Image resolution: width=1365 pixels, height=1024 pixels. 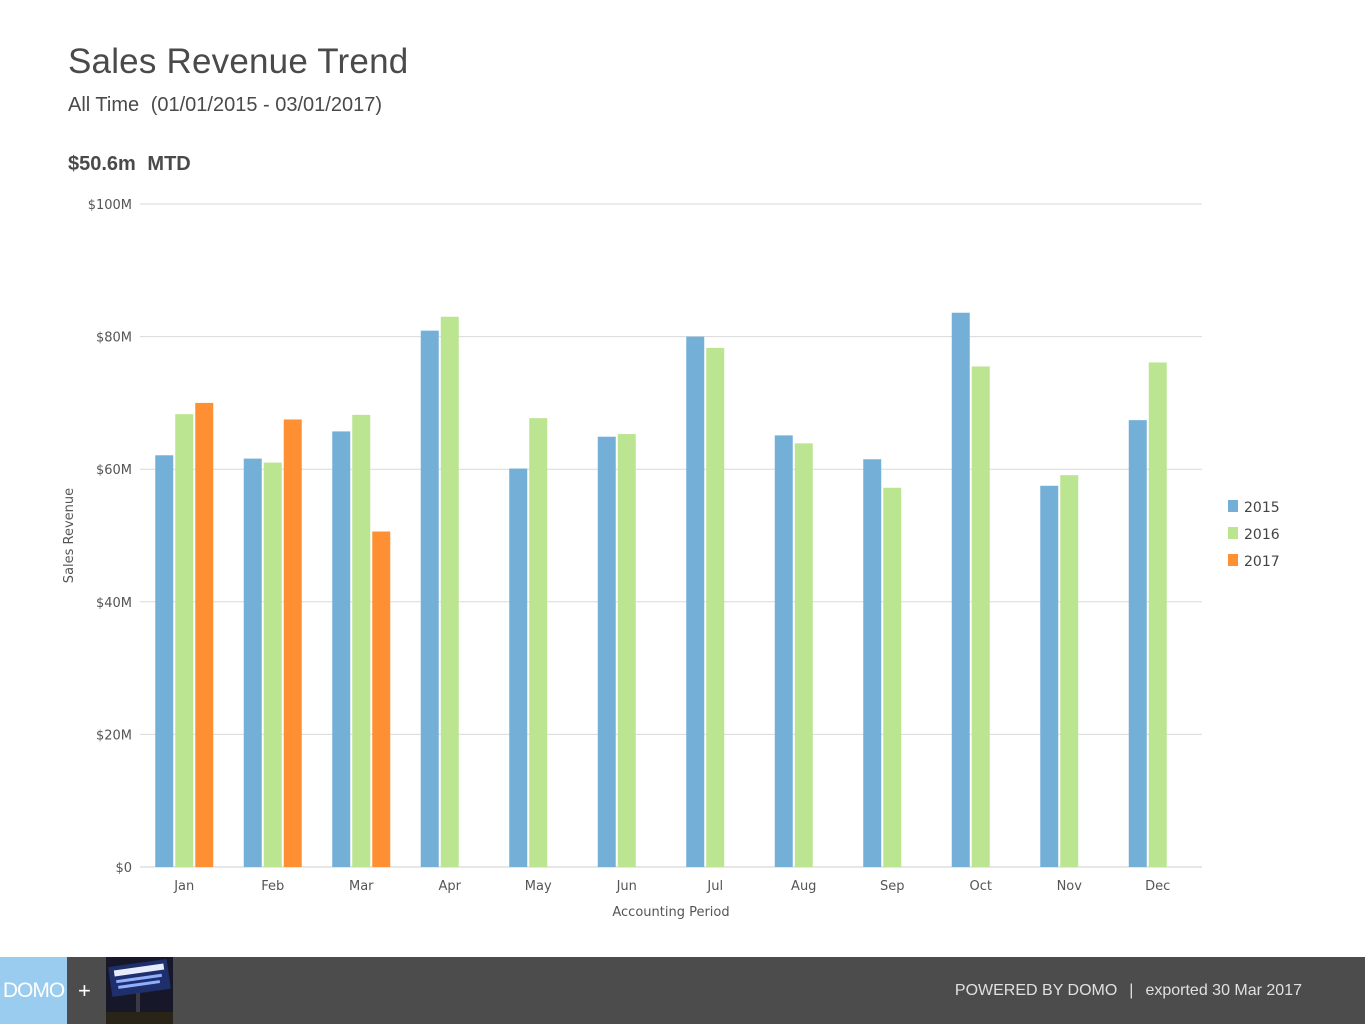 What do you see at coordinates (1128, 991) in the screenshot?
I see `footer-credits: POWERED BY DOMO | exported 30 Mar 2017` at bounding box center [1128, 991].